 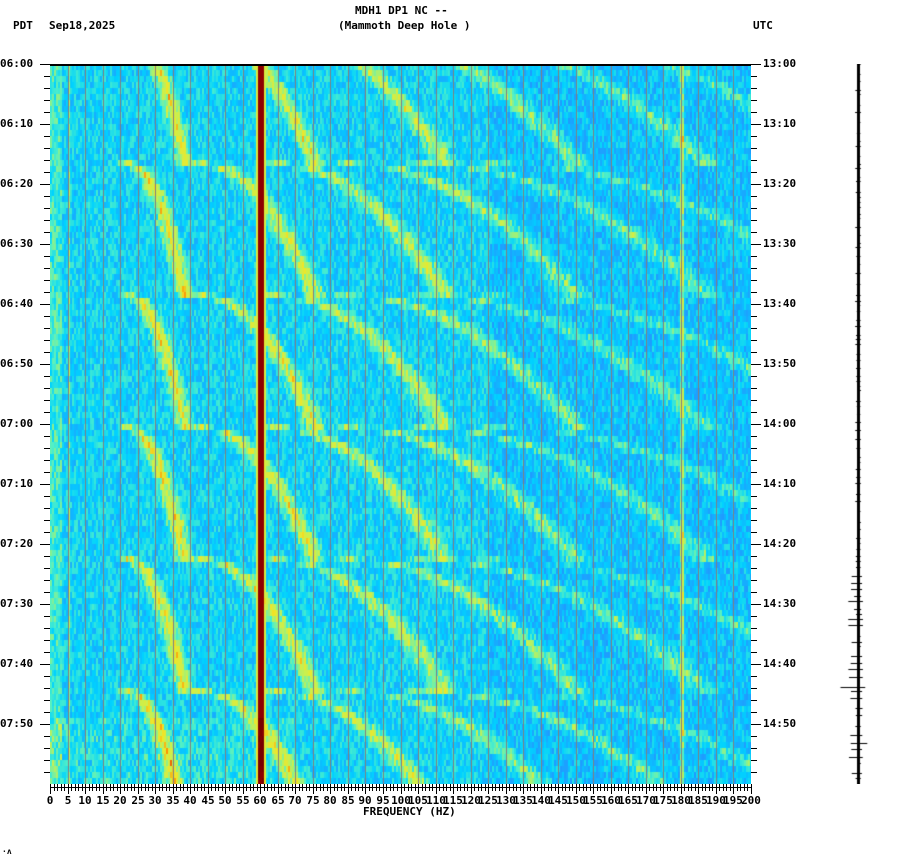 I want to click on right-time-label: 14:50, so click(x=780, y=723).